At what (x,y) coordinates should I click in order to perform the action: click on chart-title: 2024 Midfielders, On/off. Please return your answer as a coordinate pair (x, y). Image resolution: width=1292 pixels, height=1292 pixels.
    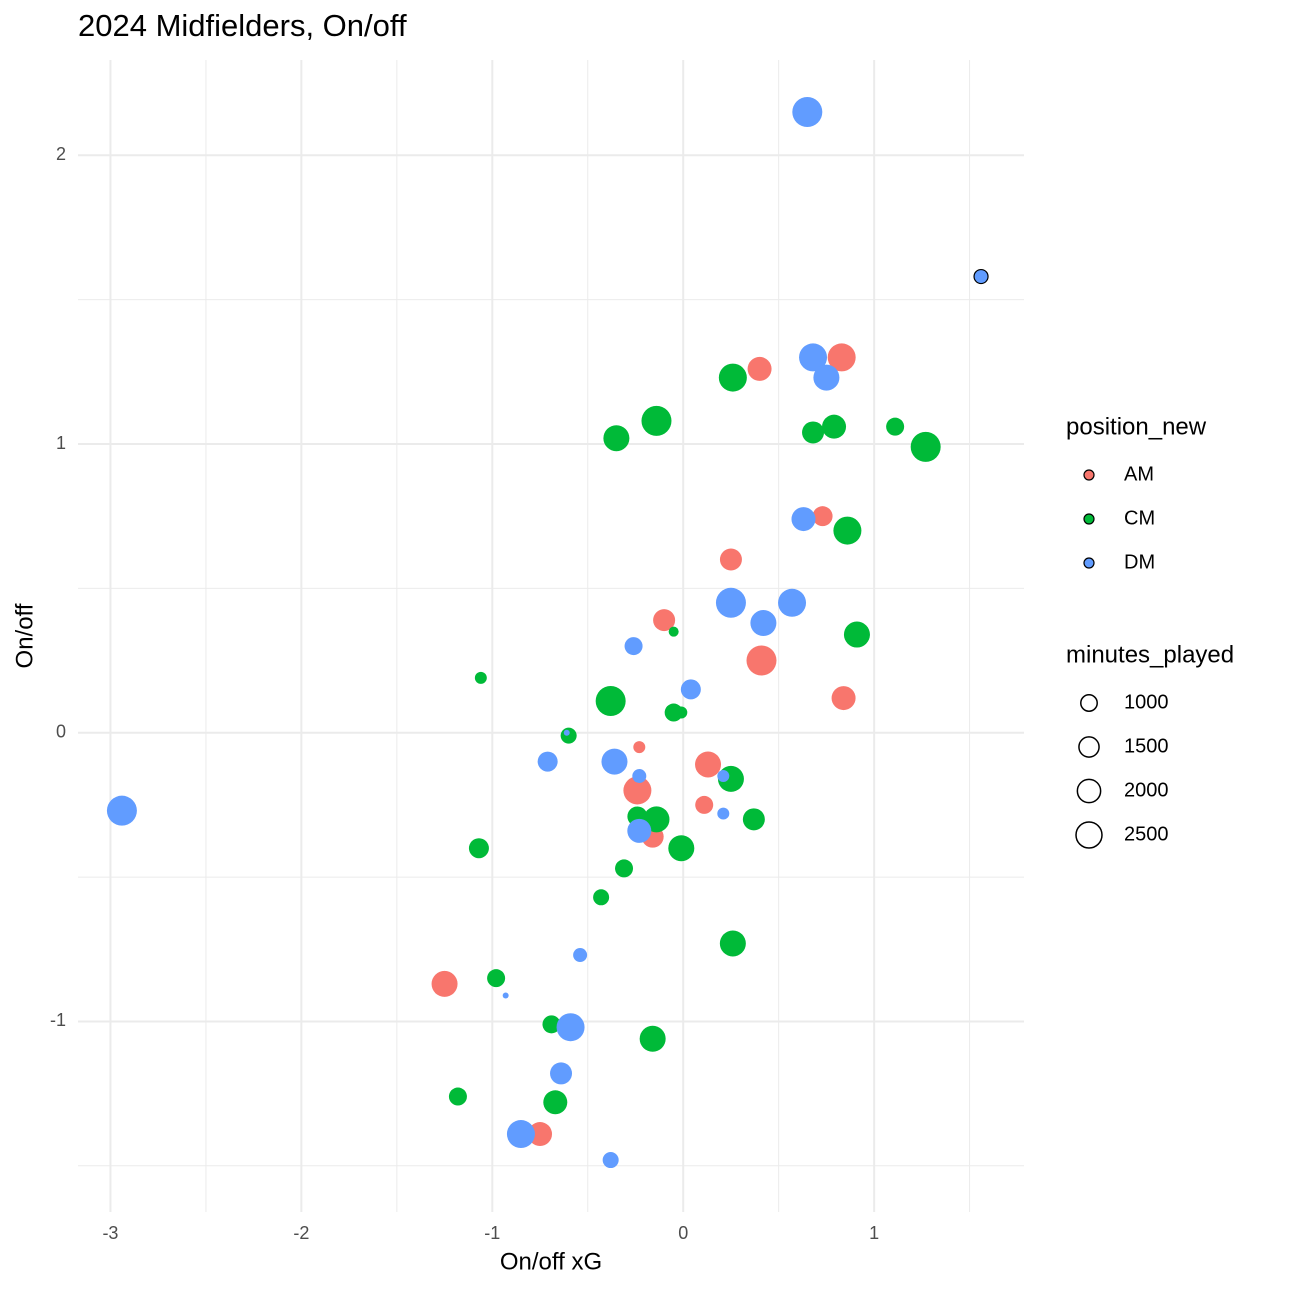
    Looking at the image, I should click on (242, 25).